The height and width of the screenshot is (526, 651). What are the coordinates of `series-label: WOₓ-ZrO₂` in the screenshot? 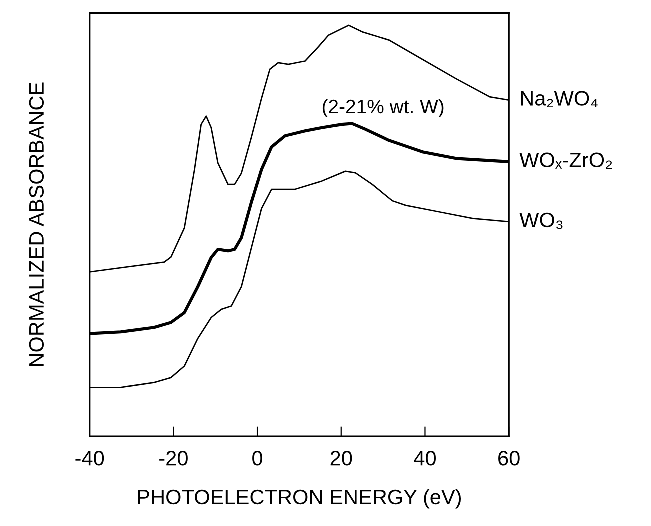 It's located at (566, 161).